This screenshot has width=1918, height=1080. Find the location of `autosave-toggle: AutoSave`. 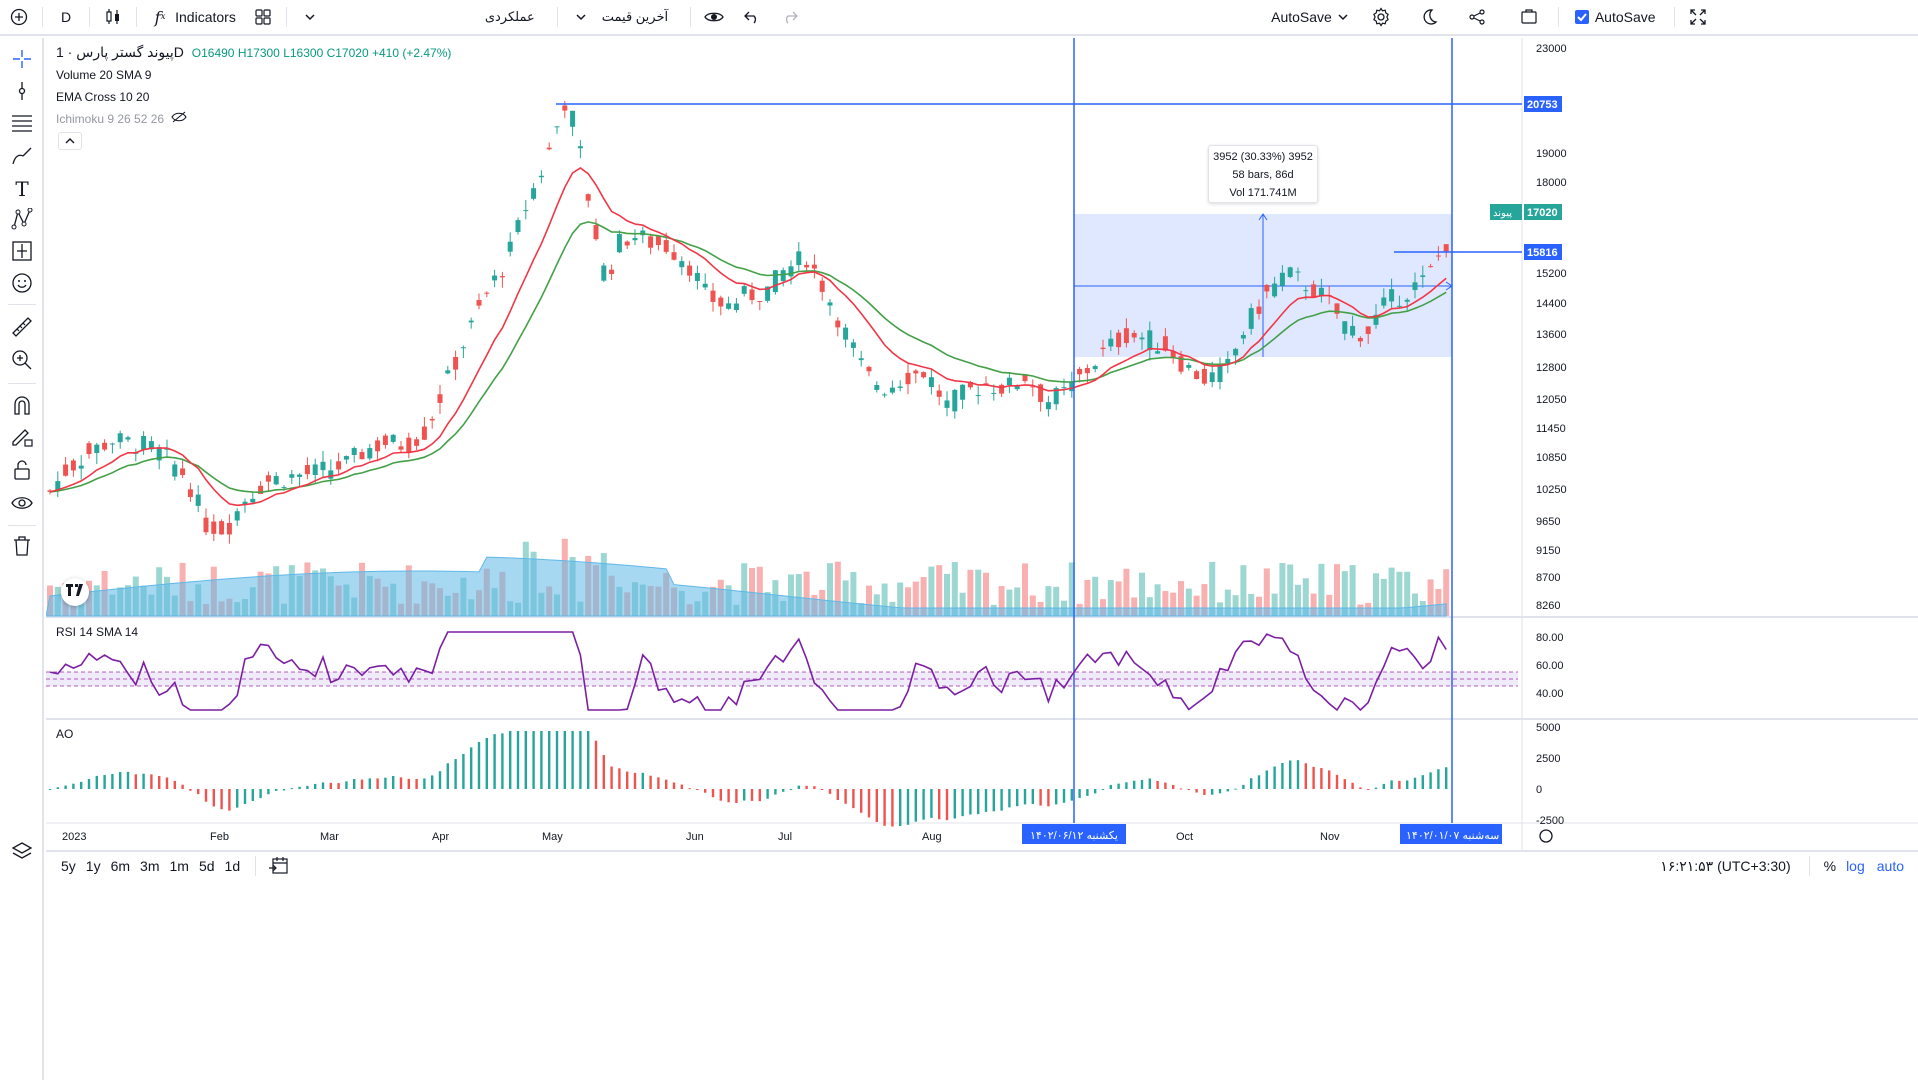

autosave-toggle: AutoSave is located at coordinates (1613, 17).